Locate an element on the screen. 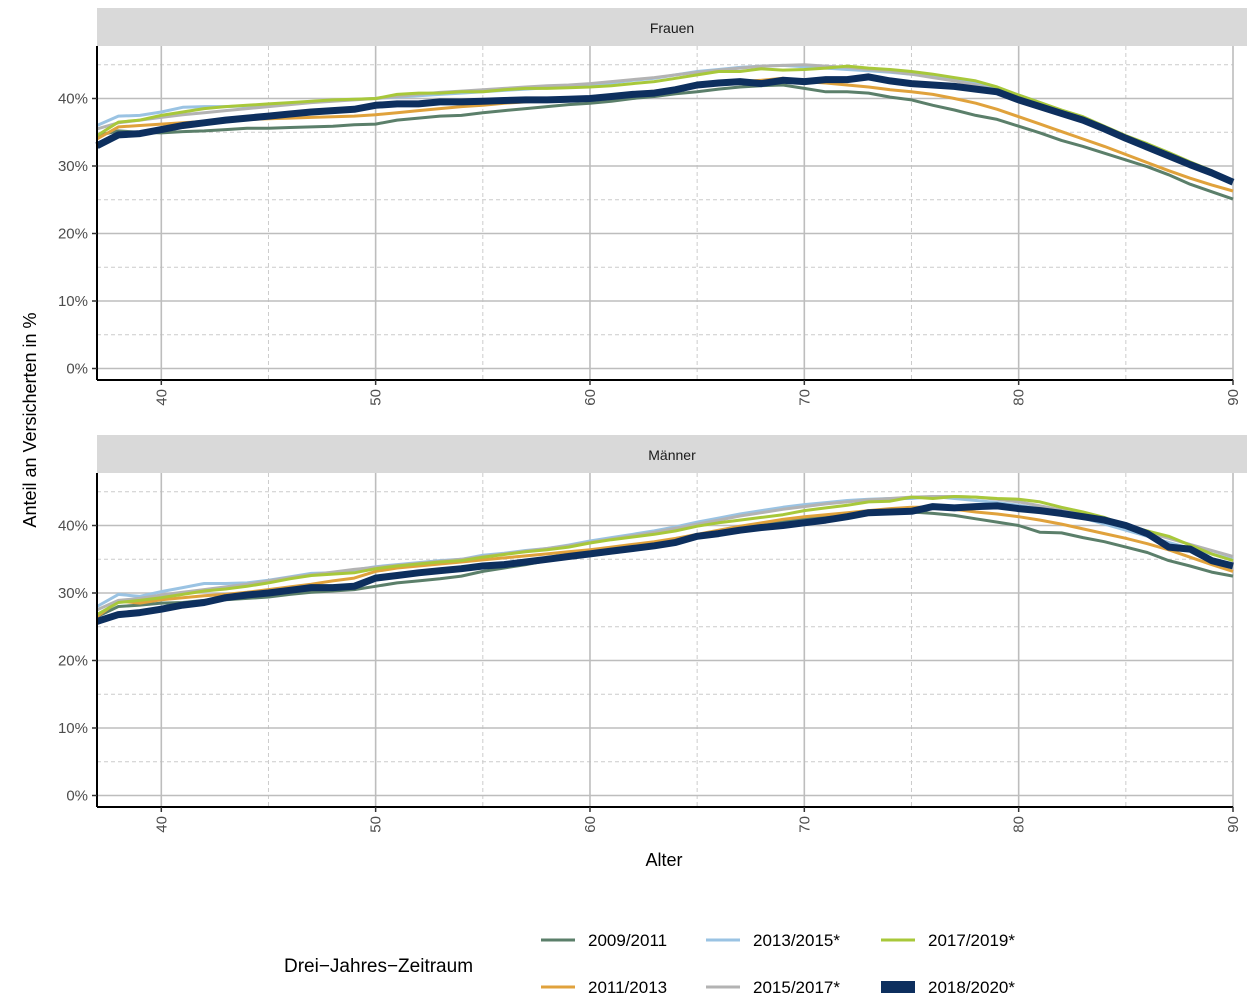 The image size is (1258, 997). panel-title: Männer is located at coordinates (672, 455).